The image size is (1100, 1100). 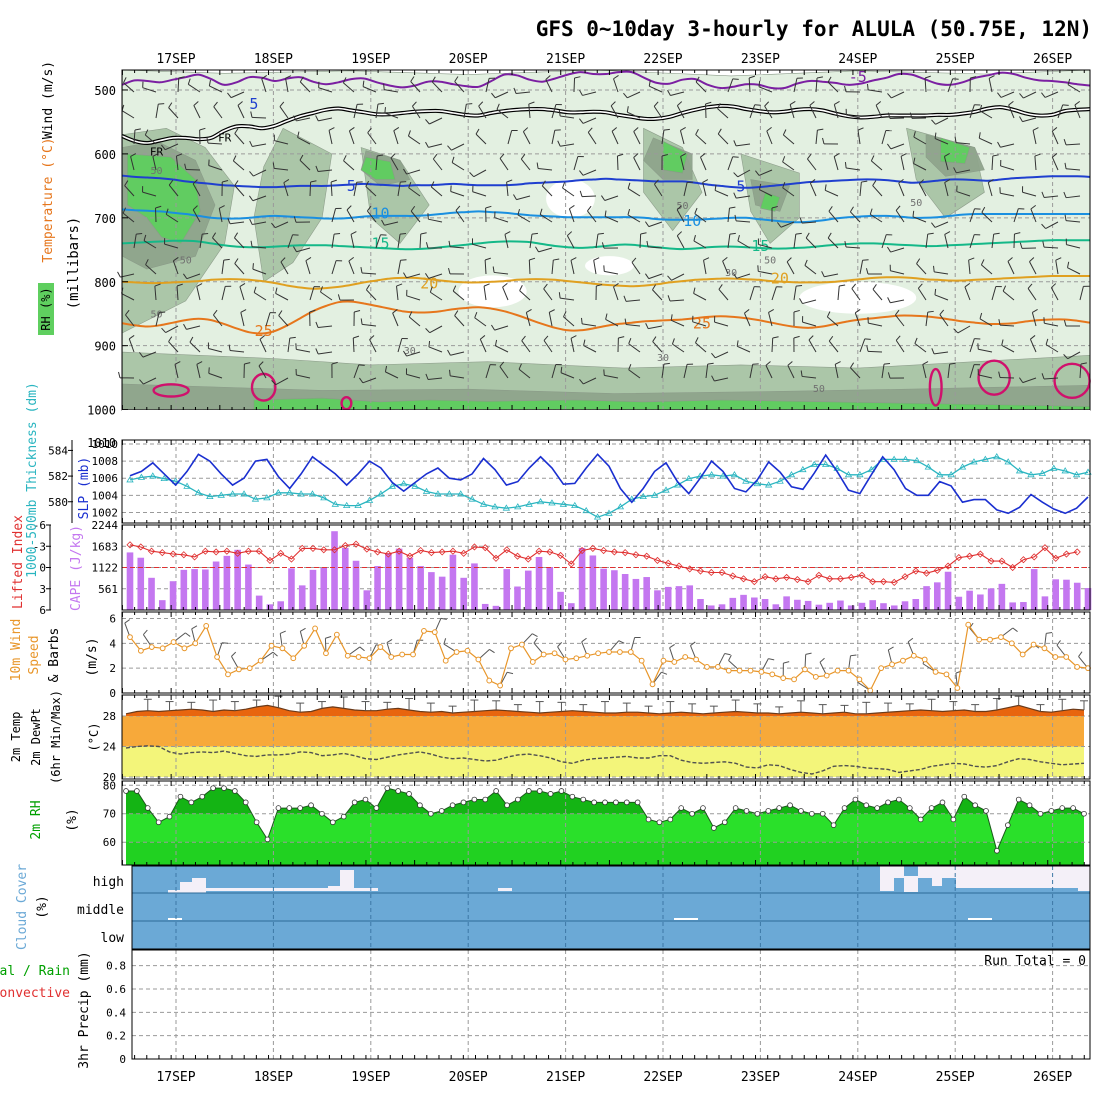 I want to click on rh-2m-band, so click(x=605, y=828).